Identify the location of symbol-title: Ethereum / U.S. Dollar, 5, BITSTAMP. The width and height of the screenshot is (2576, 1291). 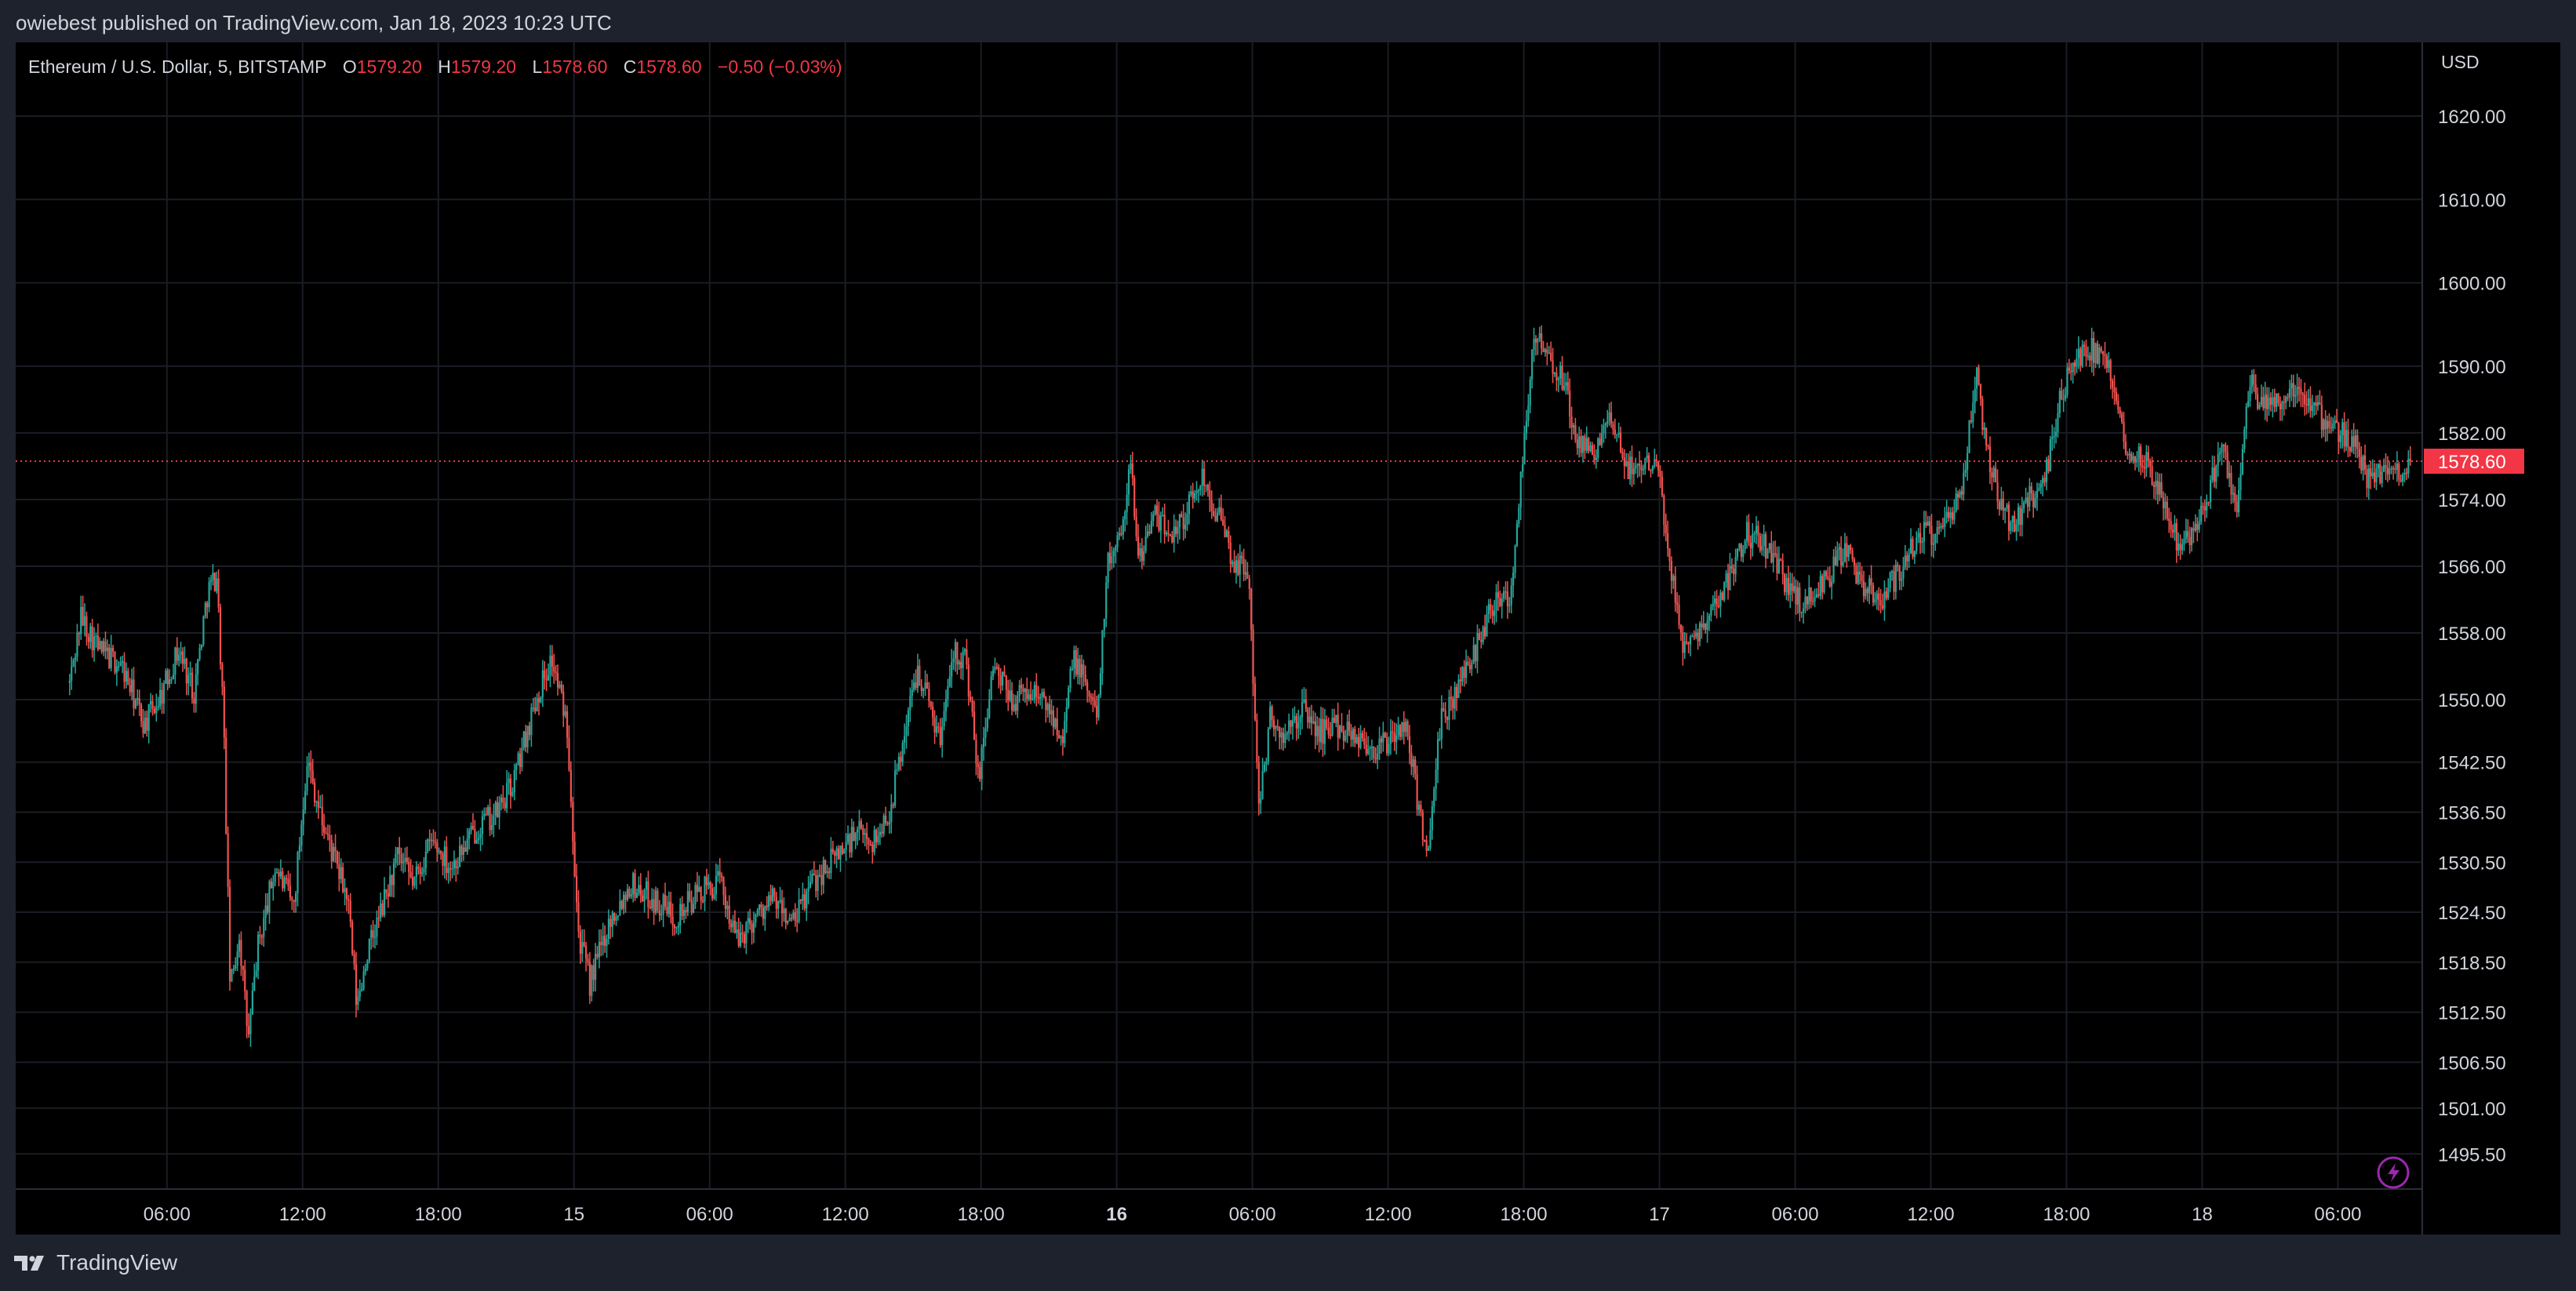
(177, 66).